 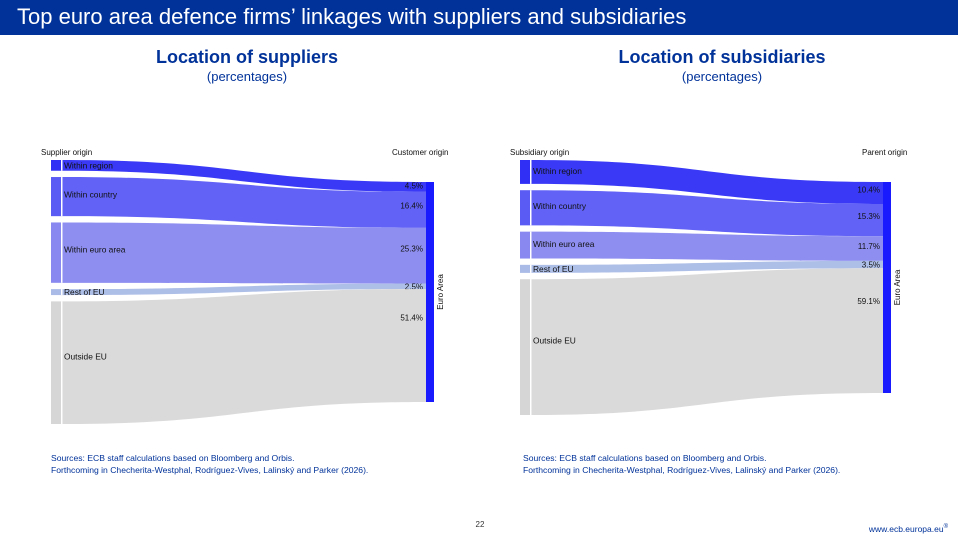 I want to click on flow-value-label: 51.4%, so click(x=411, y=318).